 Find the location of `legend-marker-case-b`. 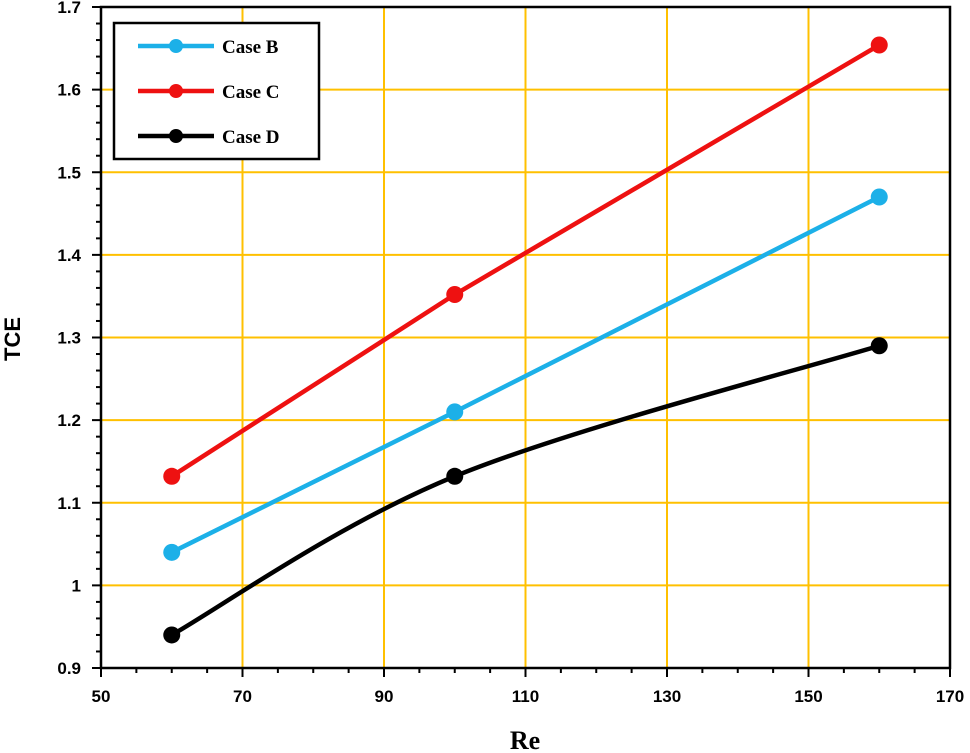

legend-marker-case-b is located at coordinates (176, 46).